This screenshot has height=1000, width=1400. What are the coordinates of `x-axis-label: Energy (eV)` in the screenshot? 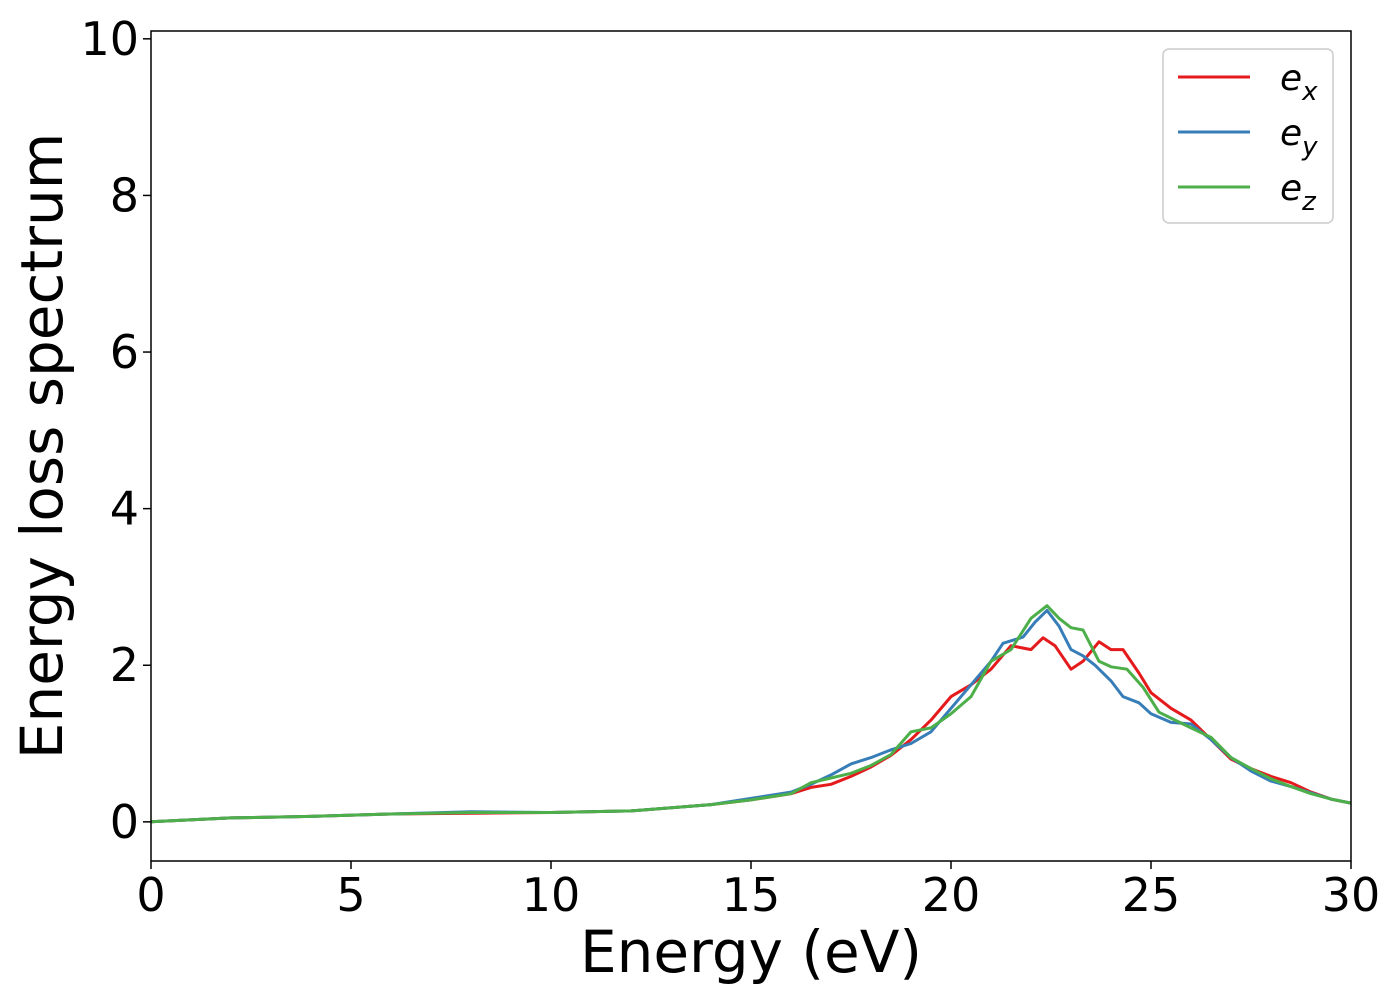 It's located at (751, 952).